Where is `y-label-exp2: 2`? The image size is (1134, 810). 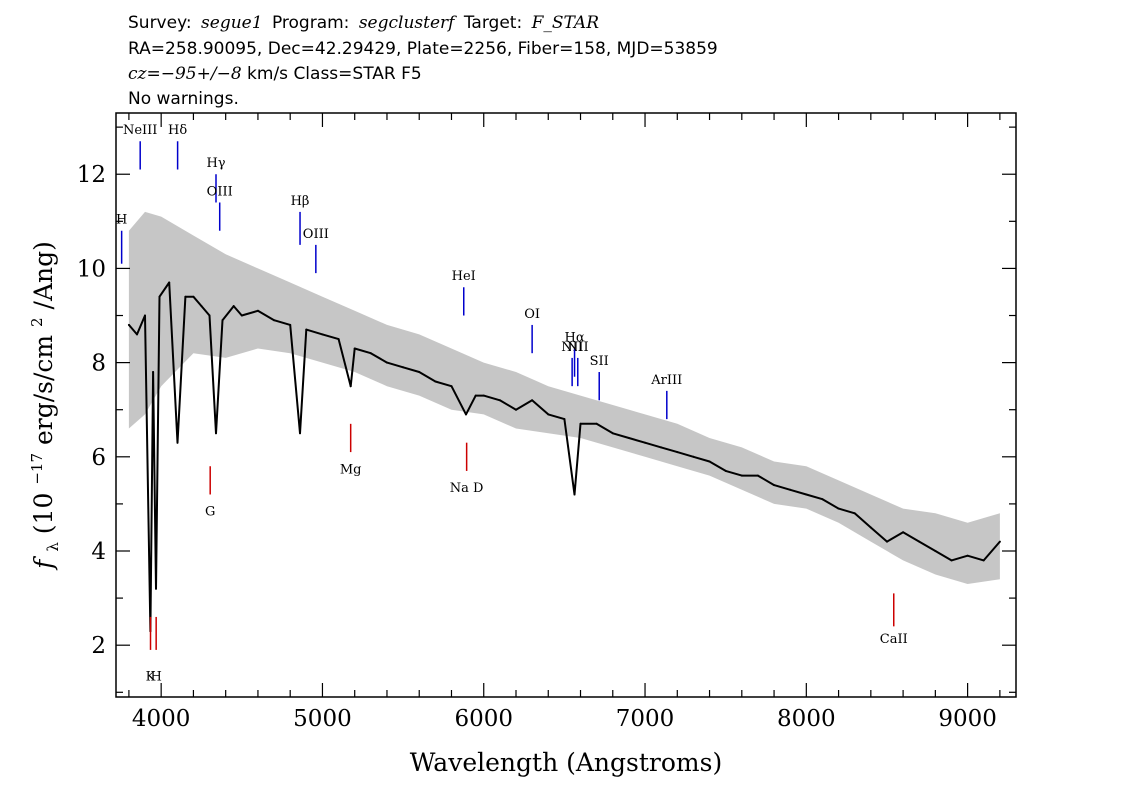 y-label-exp2: 2 is located at coordinates (37, 322).